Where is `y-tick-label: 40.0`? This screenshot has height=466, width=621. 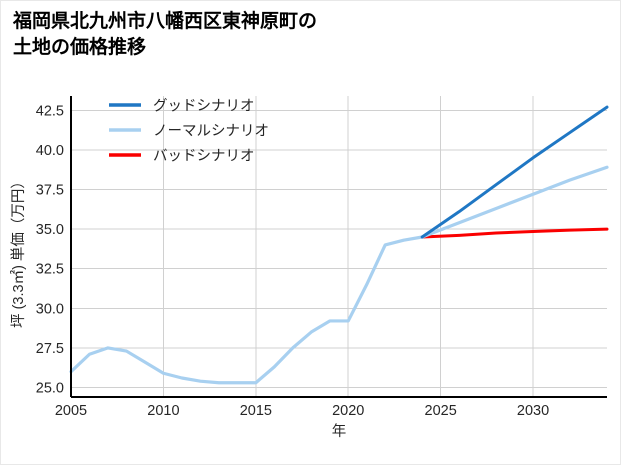
y-tick-label: 40.0 is located at coordinates (50, 151).